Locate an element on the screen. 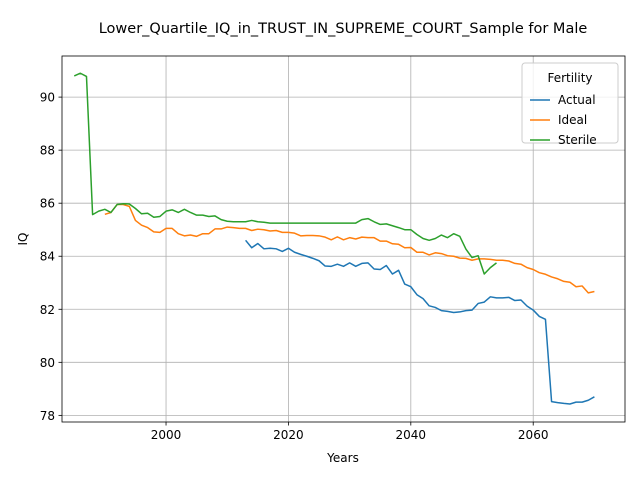 The width and height of the screenshot is (640, 480). y-tick-label: 90 is located at coordinates (47, 98).